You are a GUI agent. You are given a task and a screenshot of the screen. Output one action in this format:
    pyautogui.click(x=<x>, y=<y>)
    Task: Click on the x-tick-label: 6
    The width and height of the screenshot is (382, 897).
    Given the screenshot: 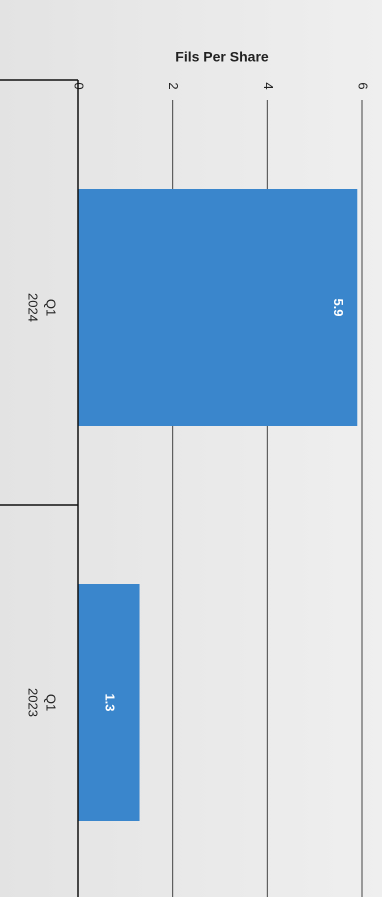 What is the action you would take?
    pyautogui.click(x=363, y=85)
    